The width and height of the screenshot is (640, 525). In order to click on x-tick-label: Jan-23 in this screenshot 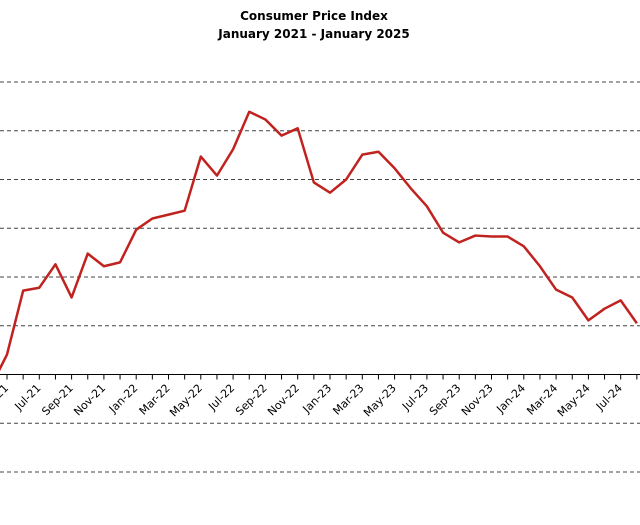, I will do `click(317, 399)`.